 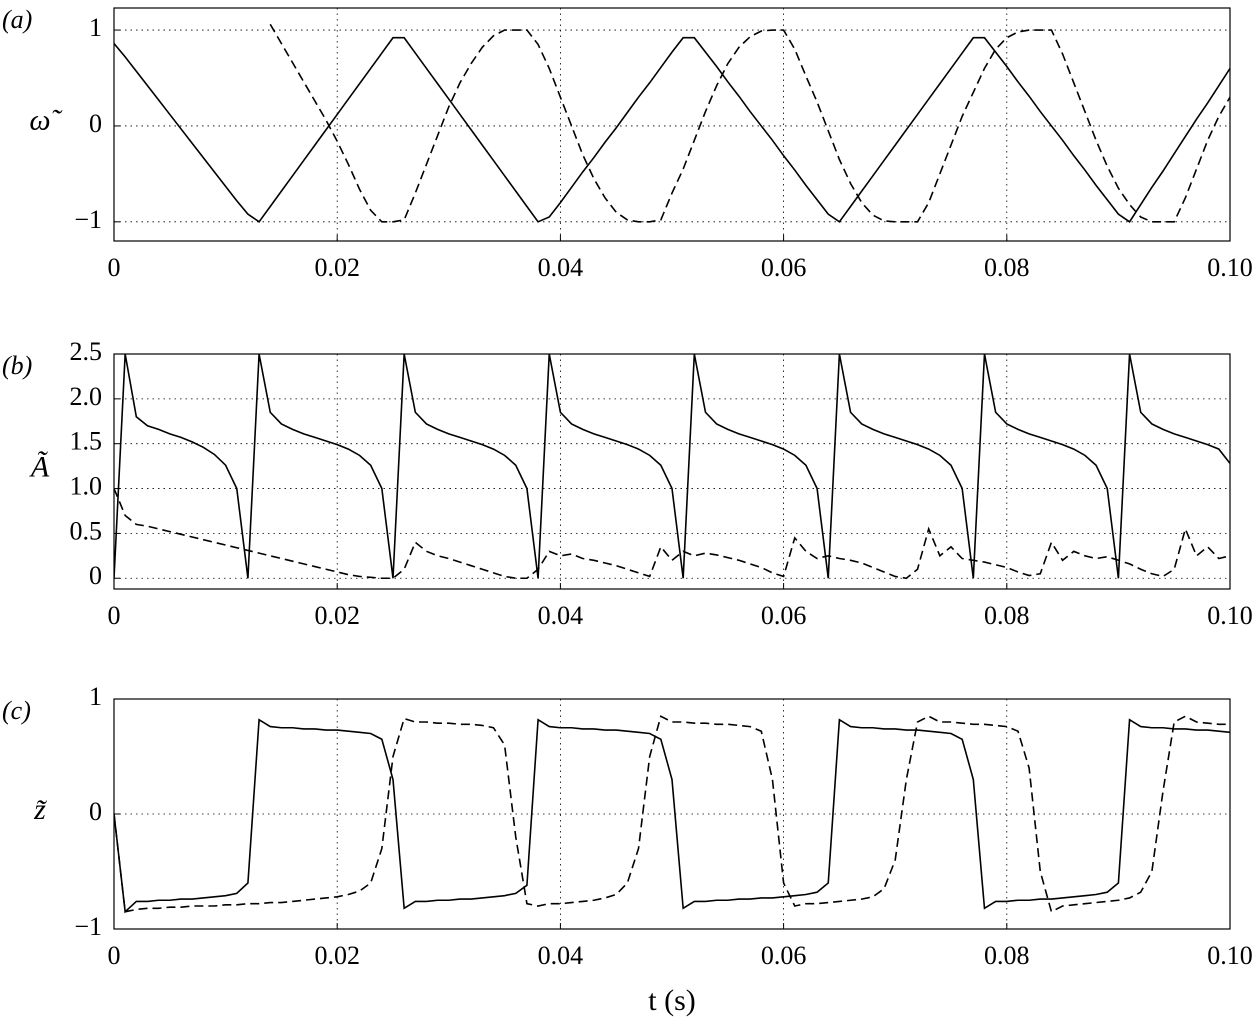 I want to click on y-tick-label: 1.0, so click(x=86, y=486).